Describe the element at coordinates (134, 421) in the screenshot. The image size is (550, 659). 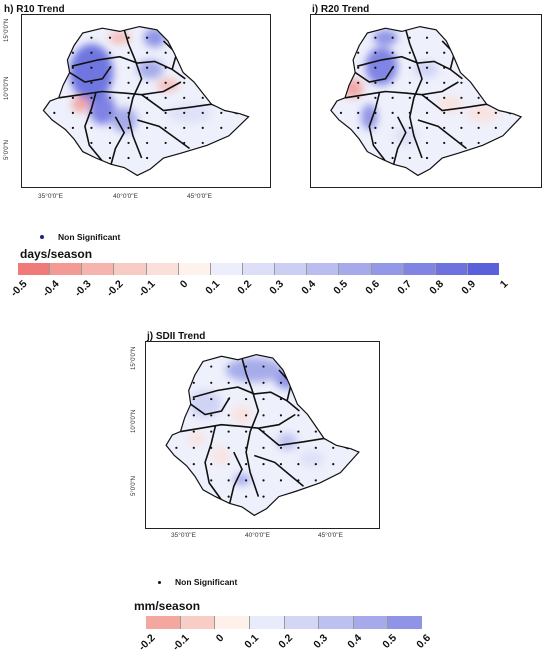
I see `lat-label-sdii-10n: 10°0'0"N` at that location.